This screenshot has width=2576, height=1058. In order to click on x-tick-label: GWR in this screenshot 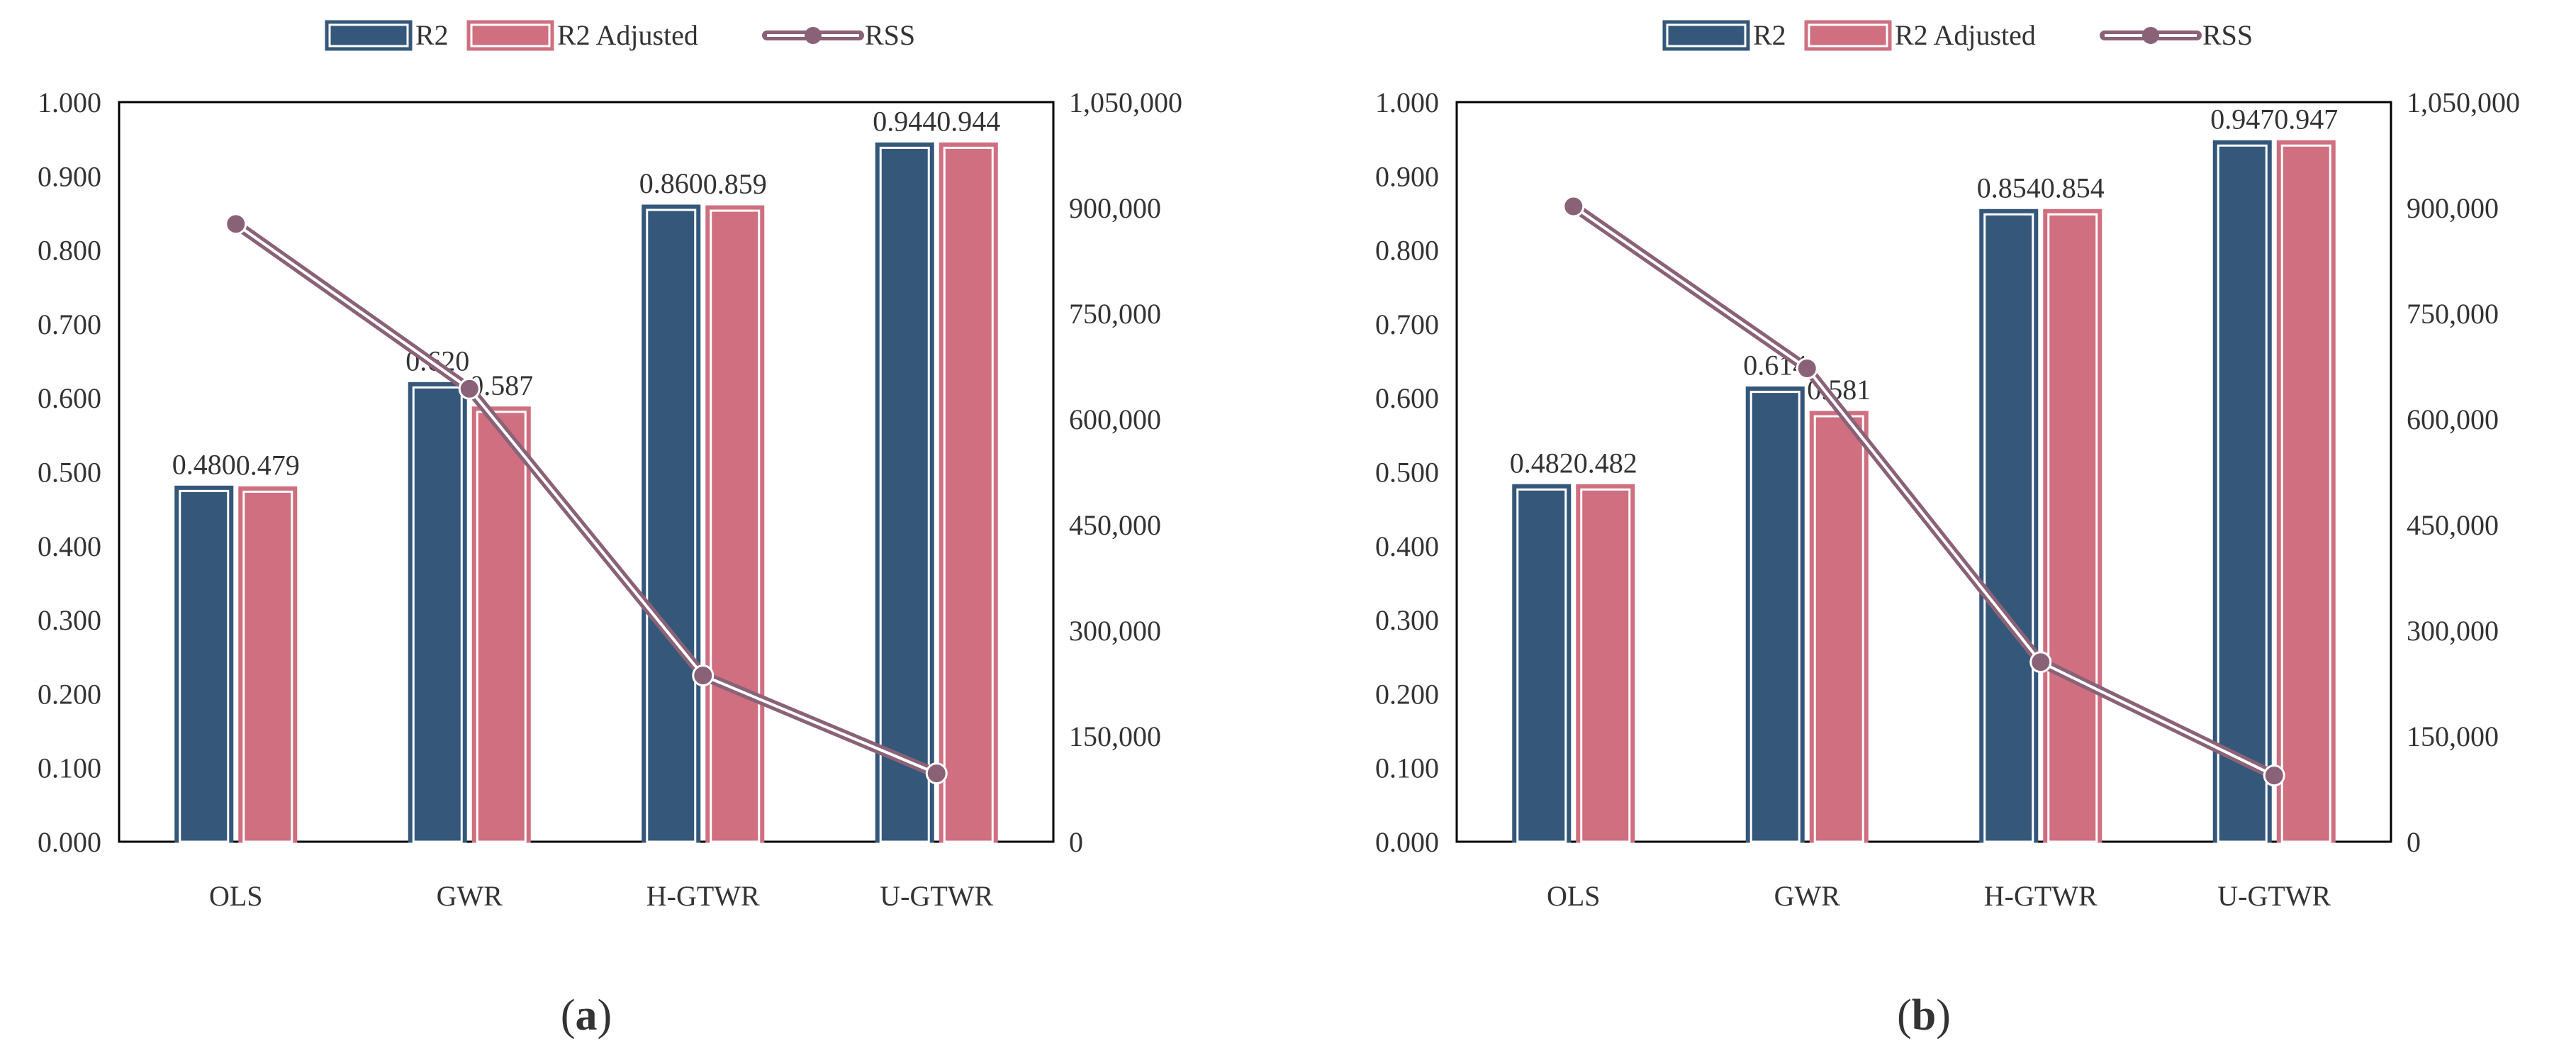, I will do `click(470, 896)`.